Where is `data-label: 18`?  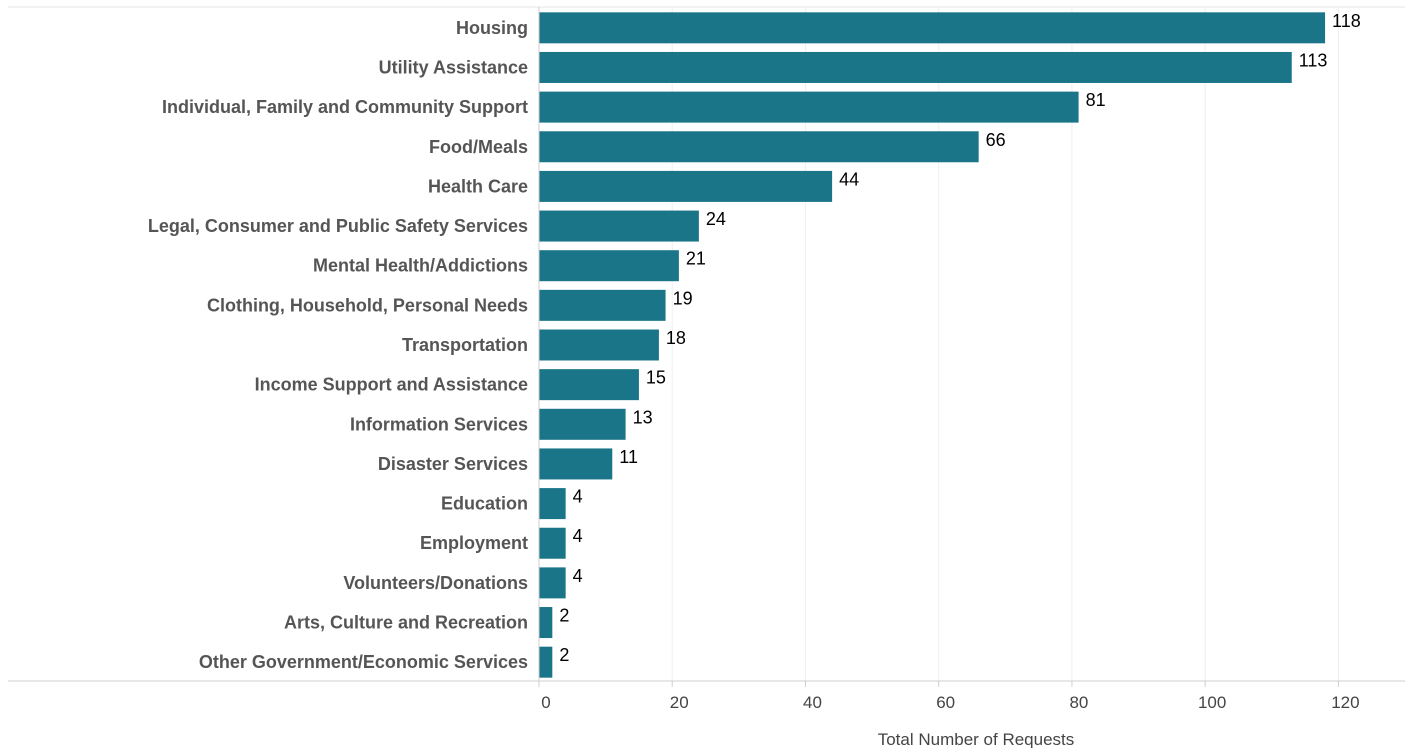 data-label: 18 is located at coordinates (676, 338).